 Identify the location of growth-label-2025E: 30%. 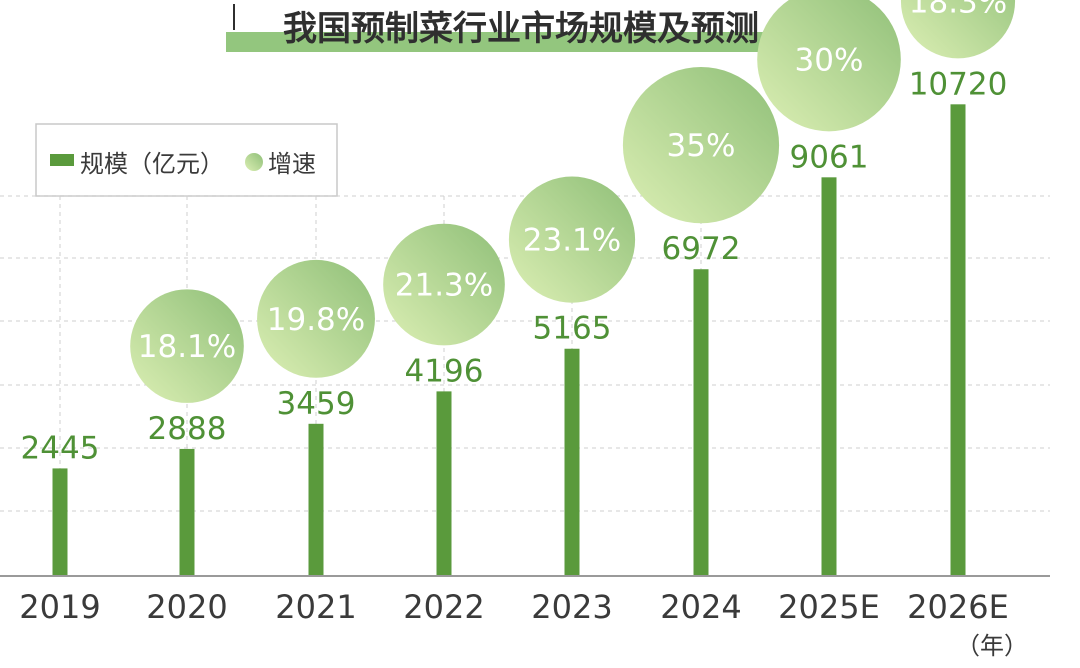
(829, 61).